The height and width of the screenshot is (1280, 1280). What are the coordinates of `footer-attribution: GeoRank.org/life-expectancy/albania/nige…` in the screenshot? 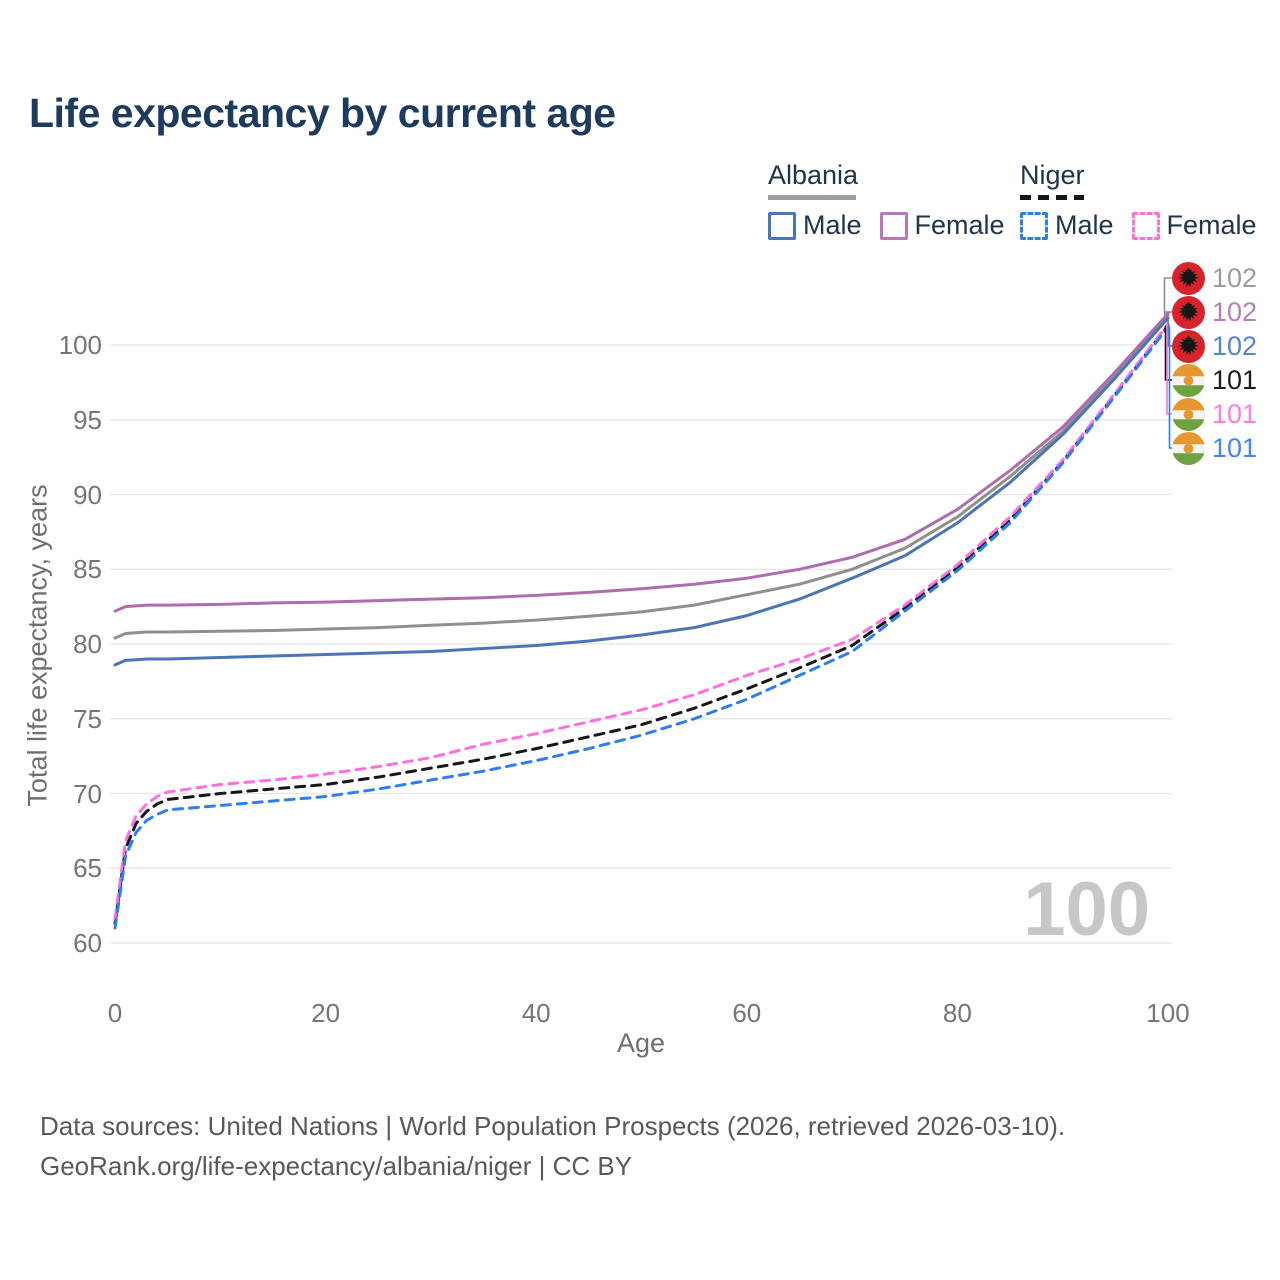 It's located at (336, 1166).